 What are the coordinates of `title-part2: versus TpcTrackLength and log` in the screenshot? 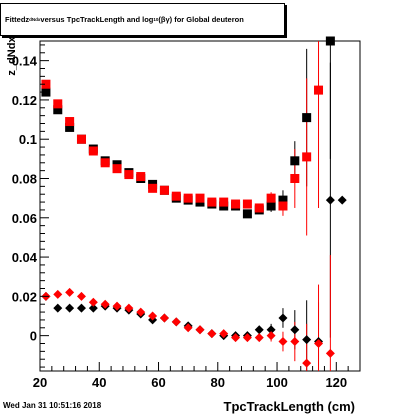 It's located at (97, 19).